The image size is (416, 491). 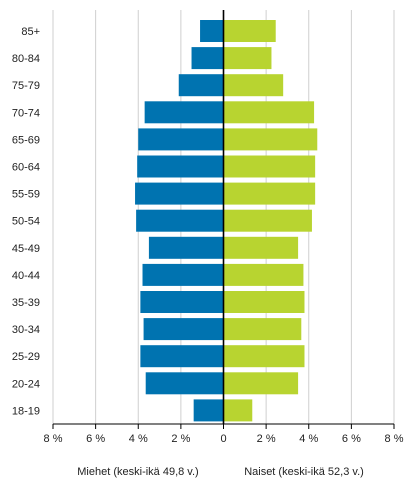 What do you see at coordinates (26, 330) in the screenshot?
I see `category-label: 30-34` at bounding box center [26, 330].